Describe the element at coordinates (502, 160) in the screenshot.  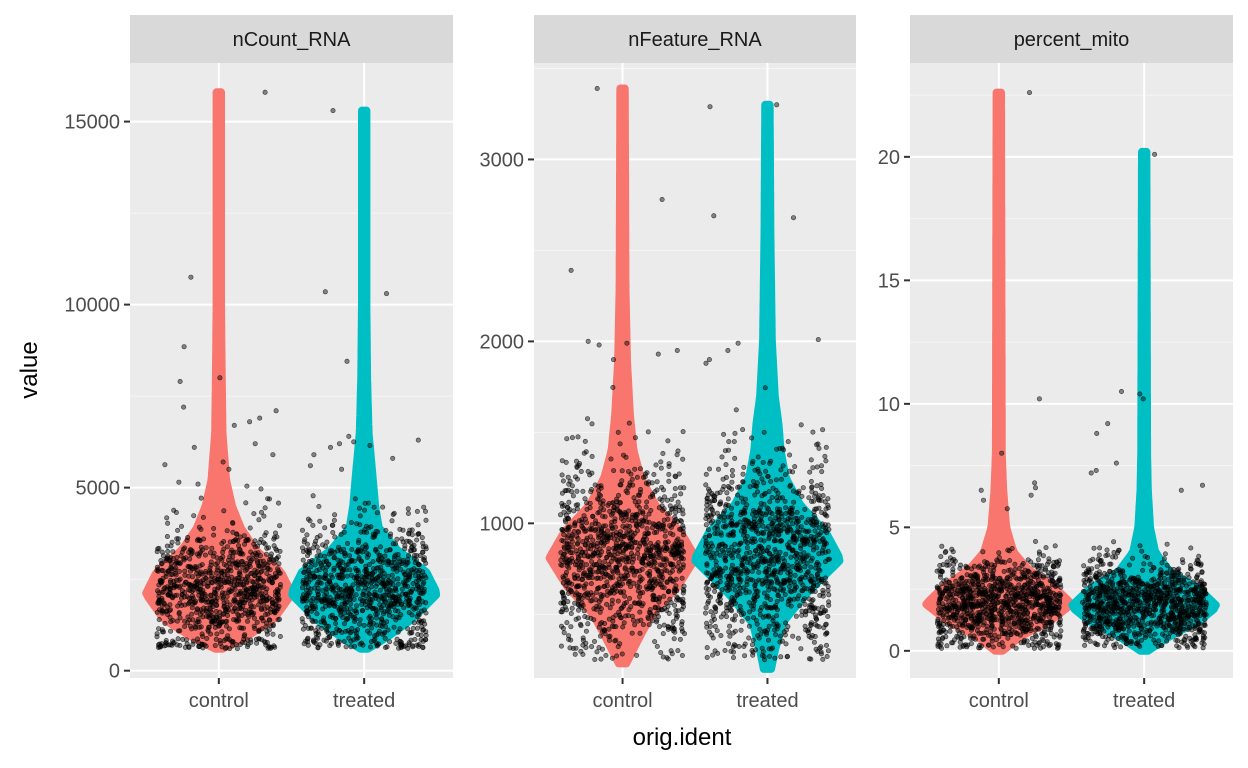
I see `y-tick-label: 3000` at that location.